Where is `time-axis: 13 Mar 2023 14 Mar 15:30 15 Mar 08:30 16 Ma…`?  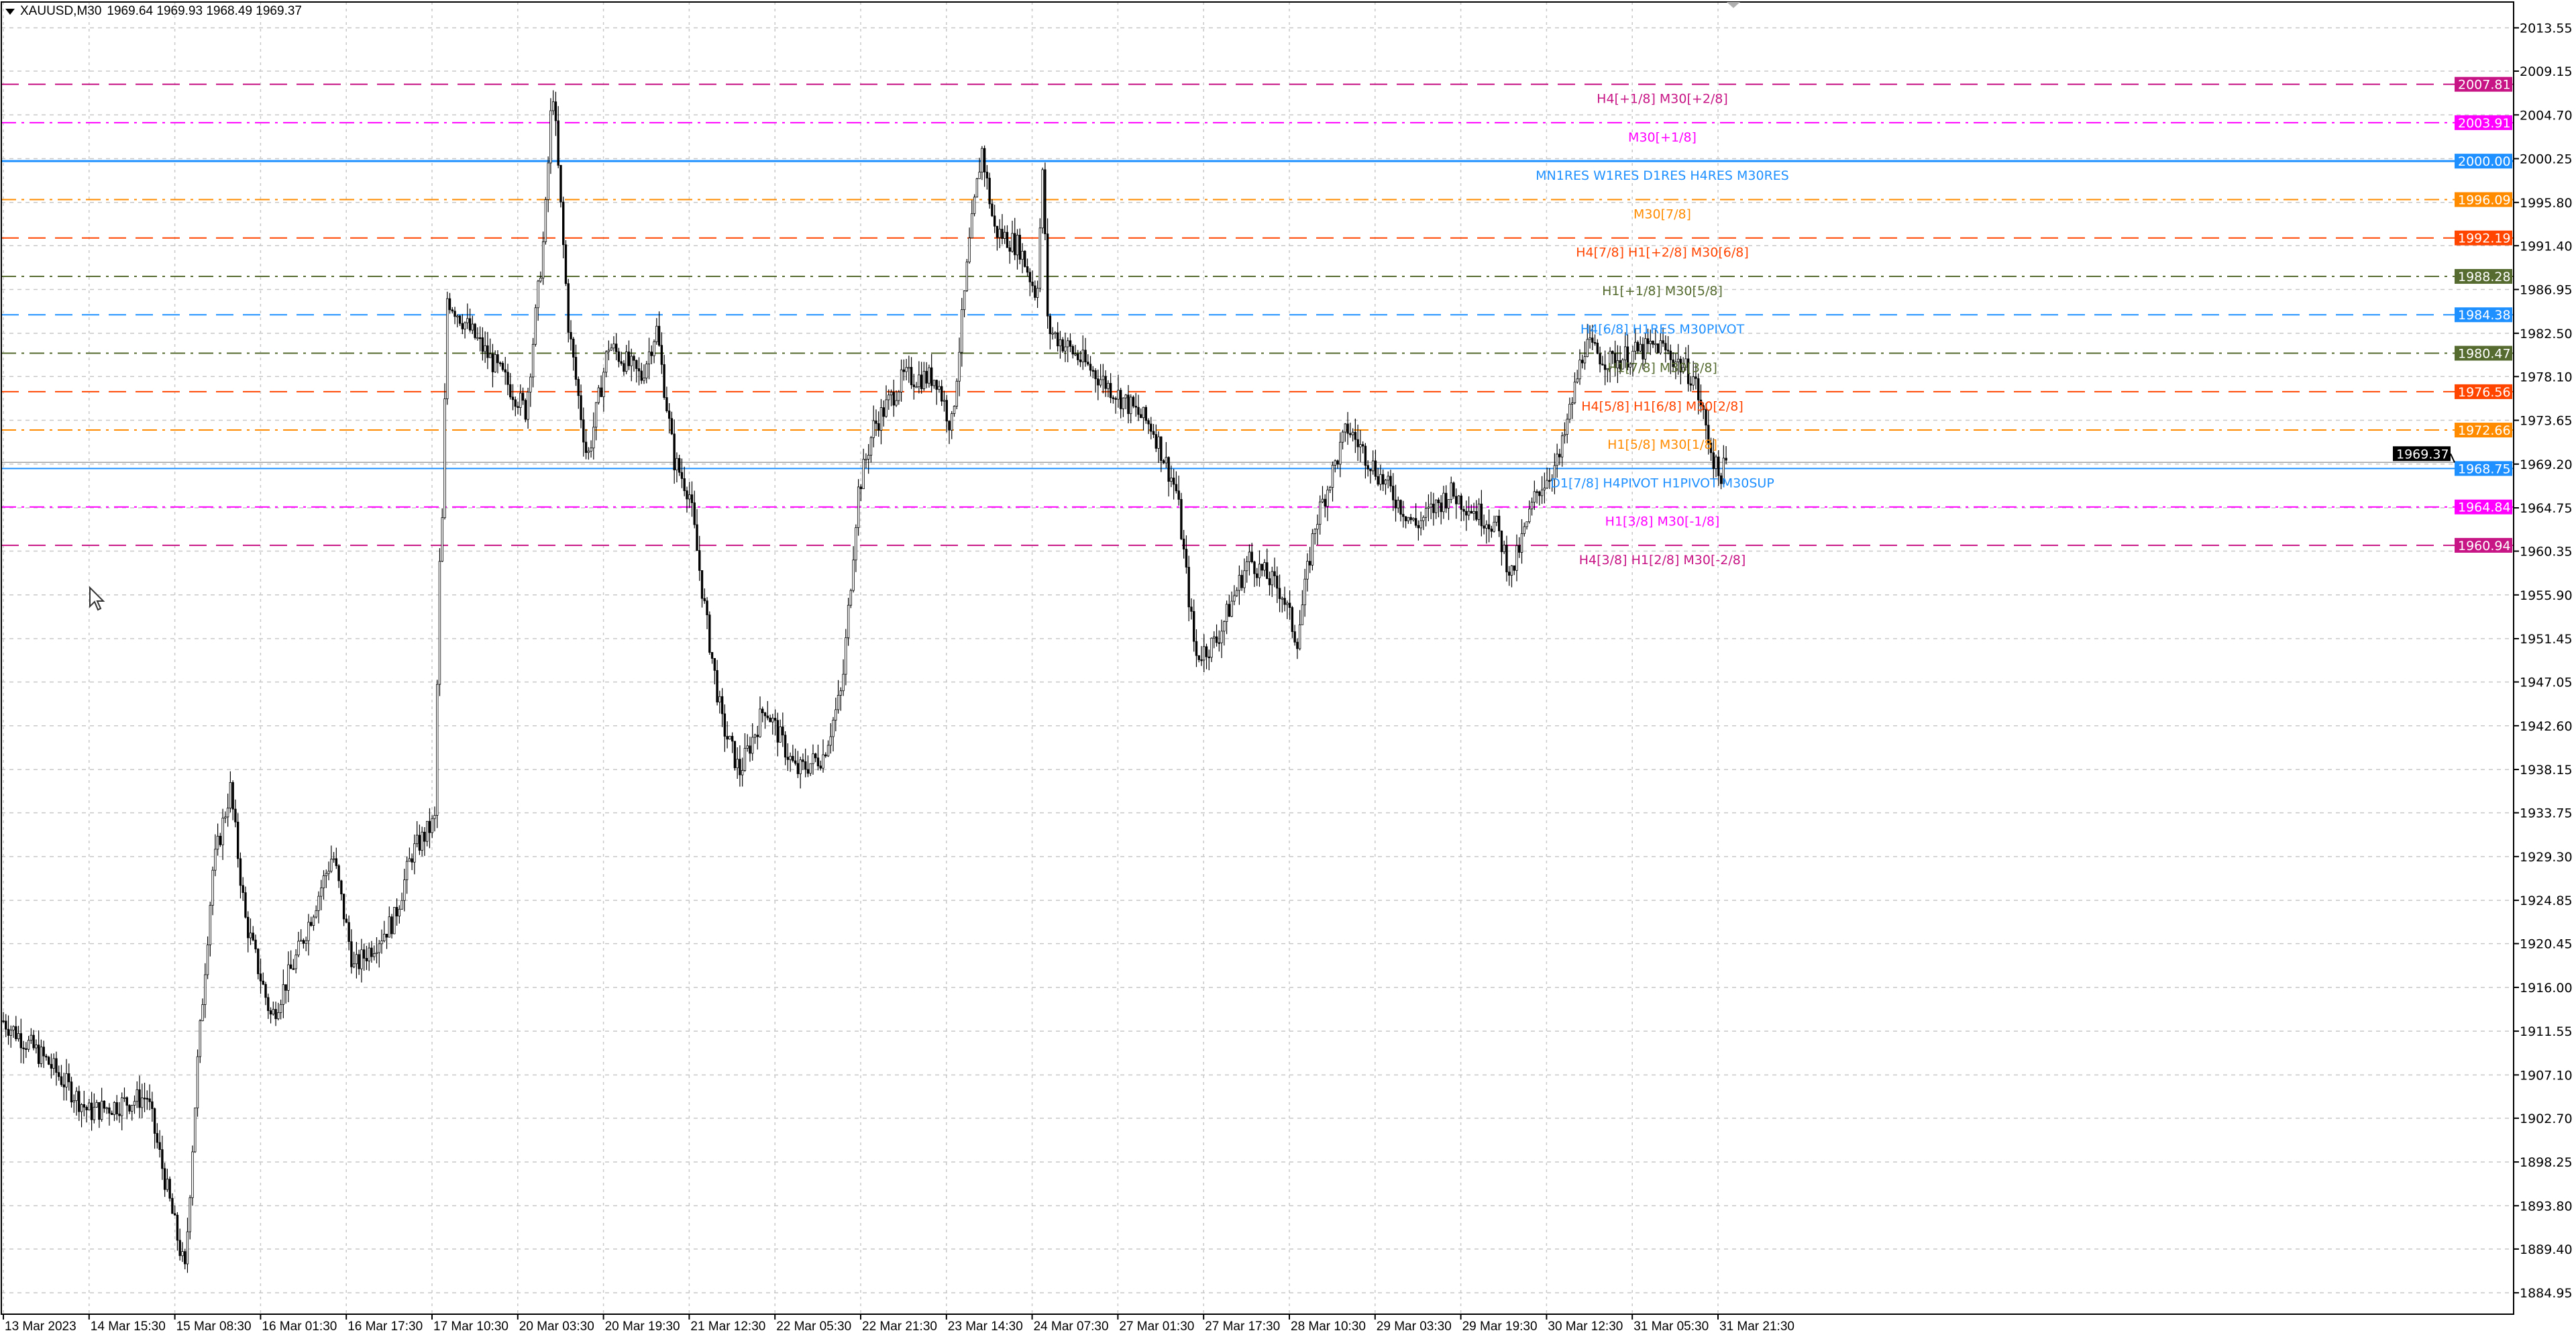
time-axis: 13 Mar 2023 14 Mar 15:30 15 Mar 08:30 16 Ma… is located at coordinates (898, 1324).